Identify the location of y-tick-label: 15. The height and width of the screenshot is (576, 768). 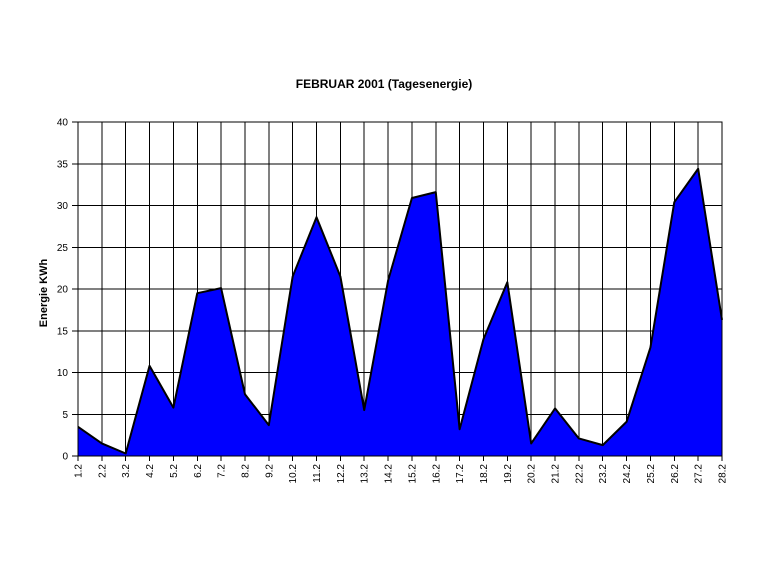
(63, 331).